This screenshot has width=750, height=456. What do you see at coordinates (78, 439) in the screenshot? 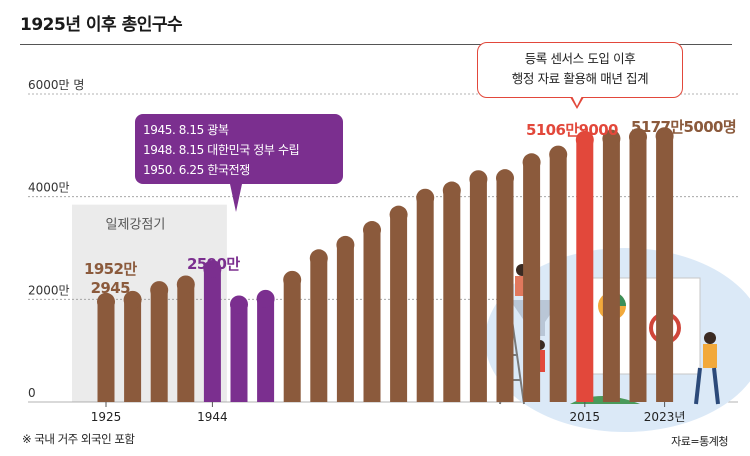
I see `footnote: ※ 국내 거주 외국인 포함` at bounding box center [78, 439].